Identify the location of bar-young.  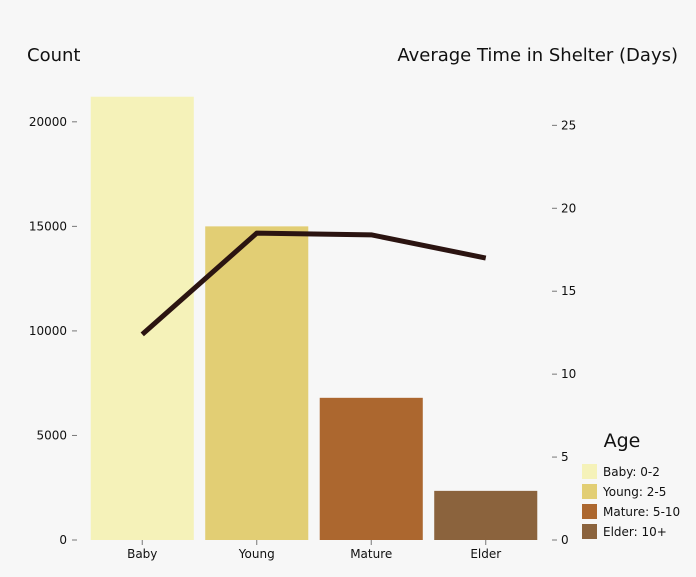
(256, 383).